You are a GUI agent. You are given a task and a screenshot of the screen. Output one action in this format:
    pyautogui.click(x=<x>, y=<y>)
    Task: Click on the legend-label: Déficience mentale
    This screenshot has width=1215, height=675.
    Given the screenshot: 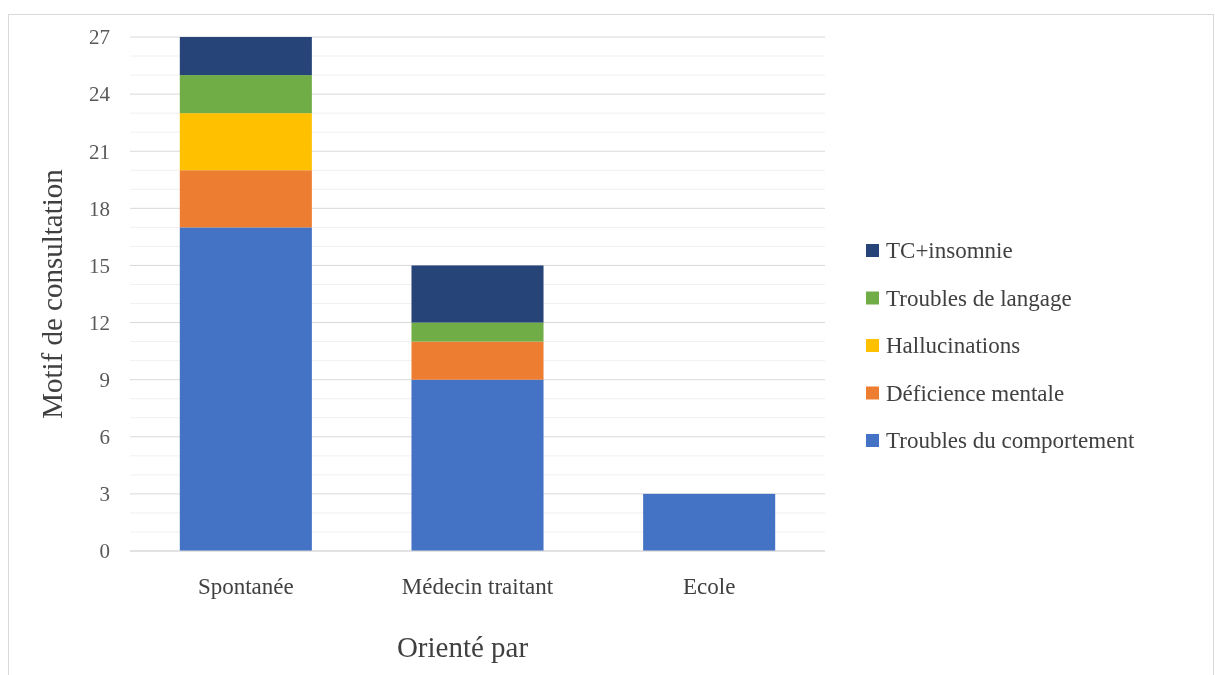 What is the action you would take?
    pyautogui.click(x=975, y=393)
    